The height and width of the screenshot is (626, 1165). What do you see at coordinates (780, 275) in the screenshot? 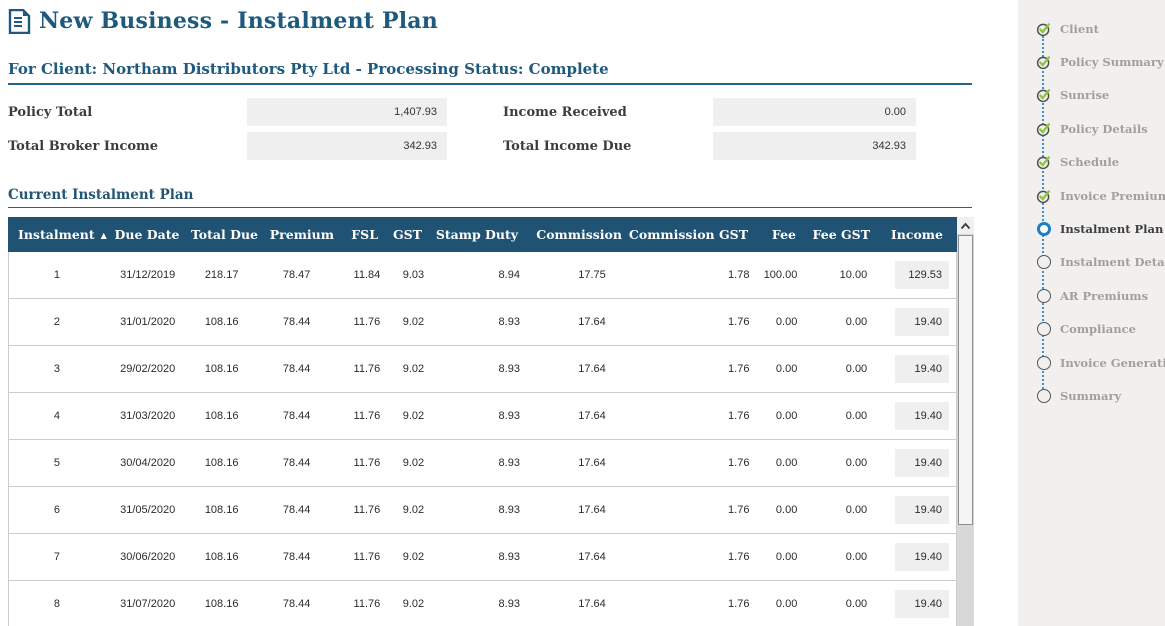
I see `cell-fee: 100.00` at bounding box center [780, 275].